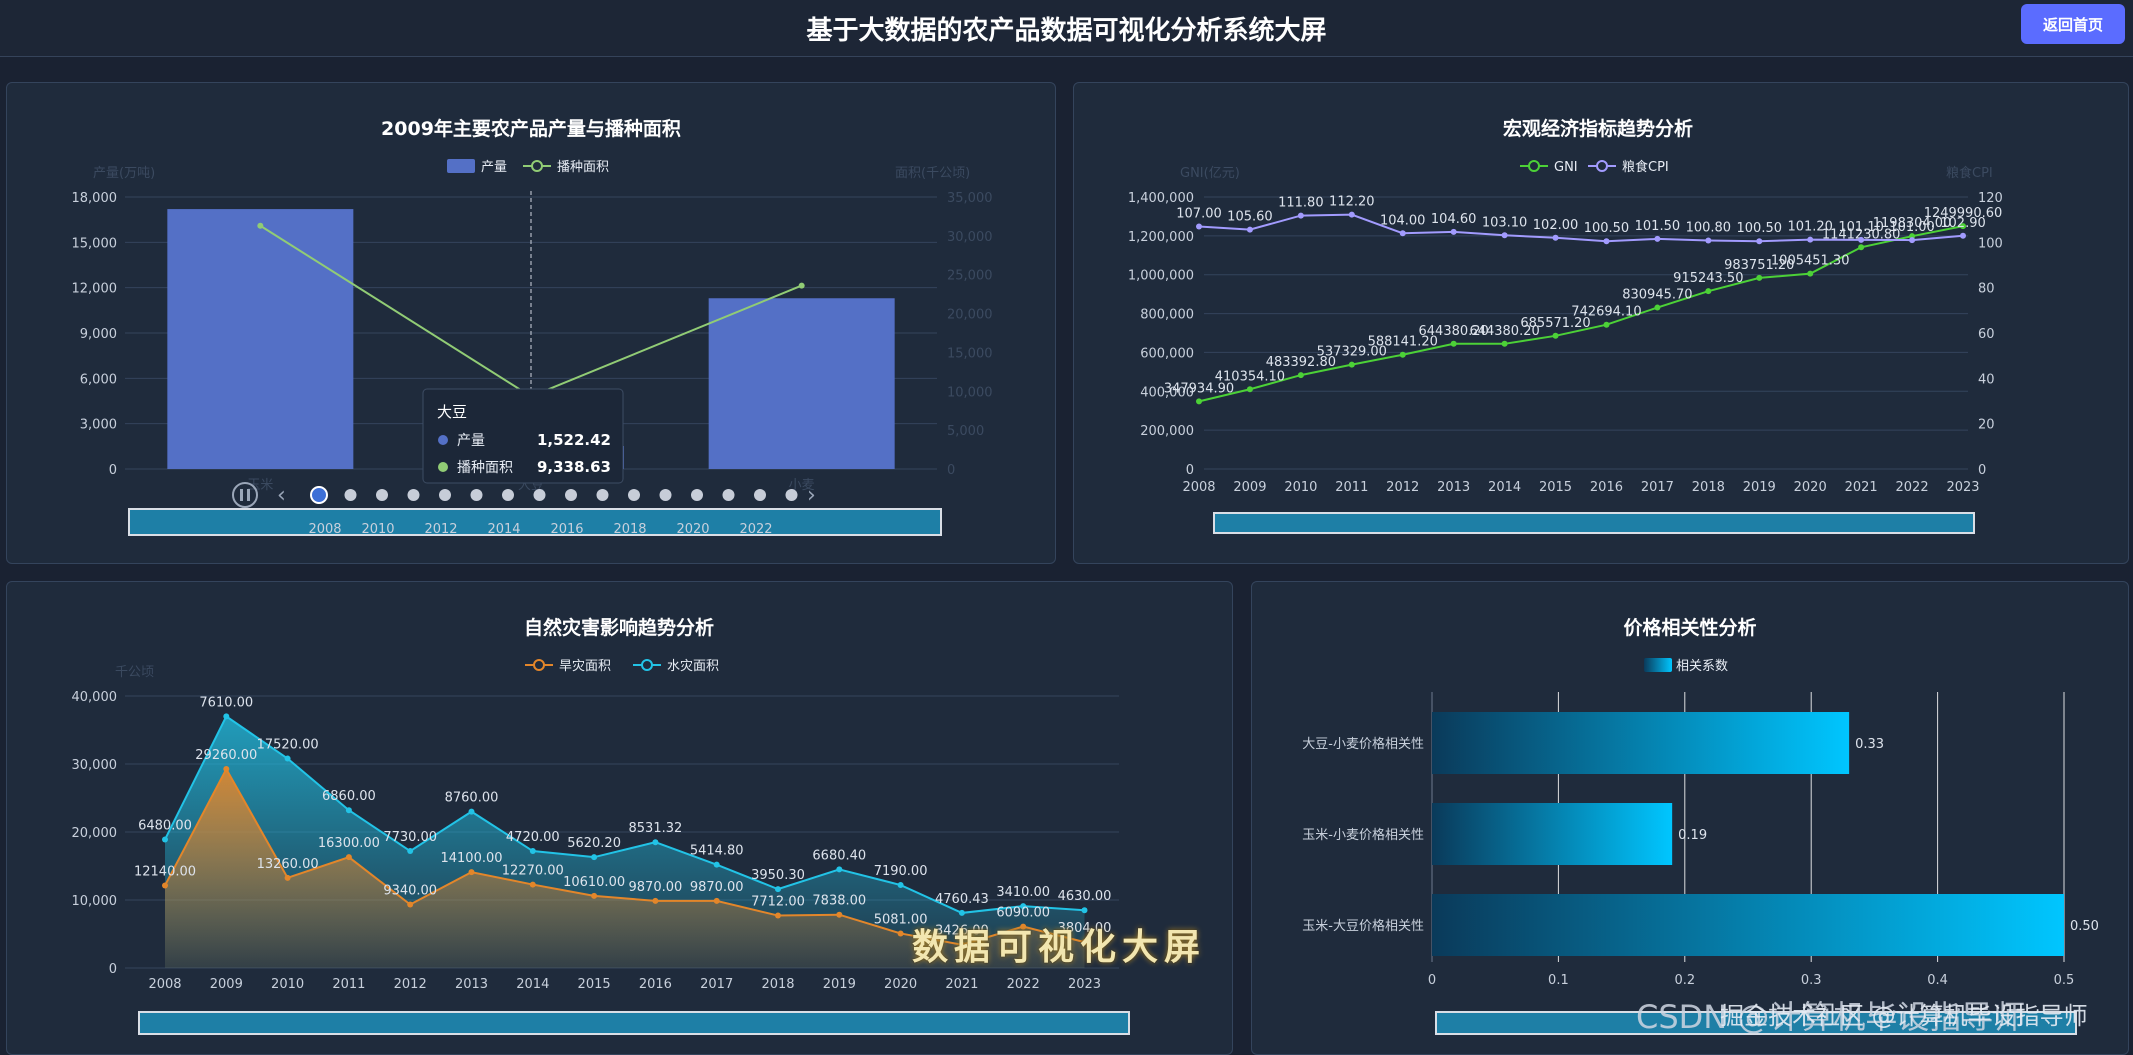  What do you see at coordinates (260, 485) in the screenshot?
I see `x-tick-label: 玉米` at bounding box center [260, 485].